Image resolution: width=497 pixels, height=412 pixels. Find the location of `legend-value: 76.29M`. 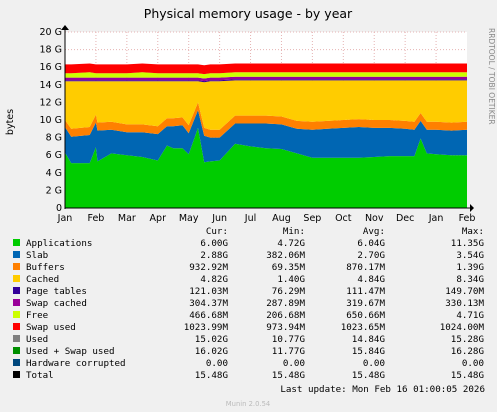

legend-value: 76.29M is located at coordinates (289, 291).